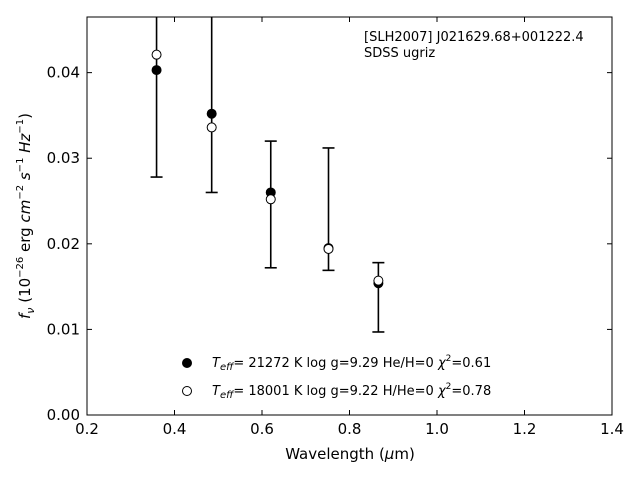  Describe the element at coordinates (187, 391) in the screenshot. I see `legend-marker-open` at that location.